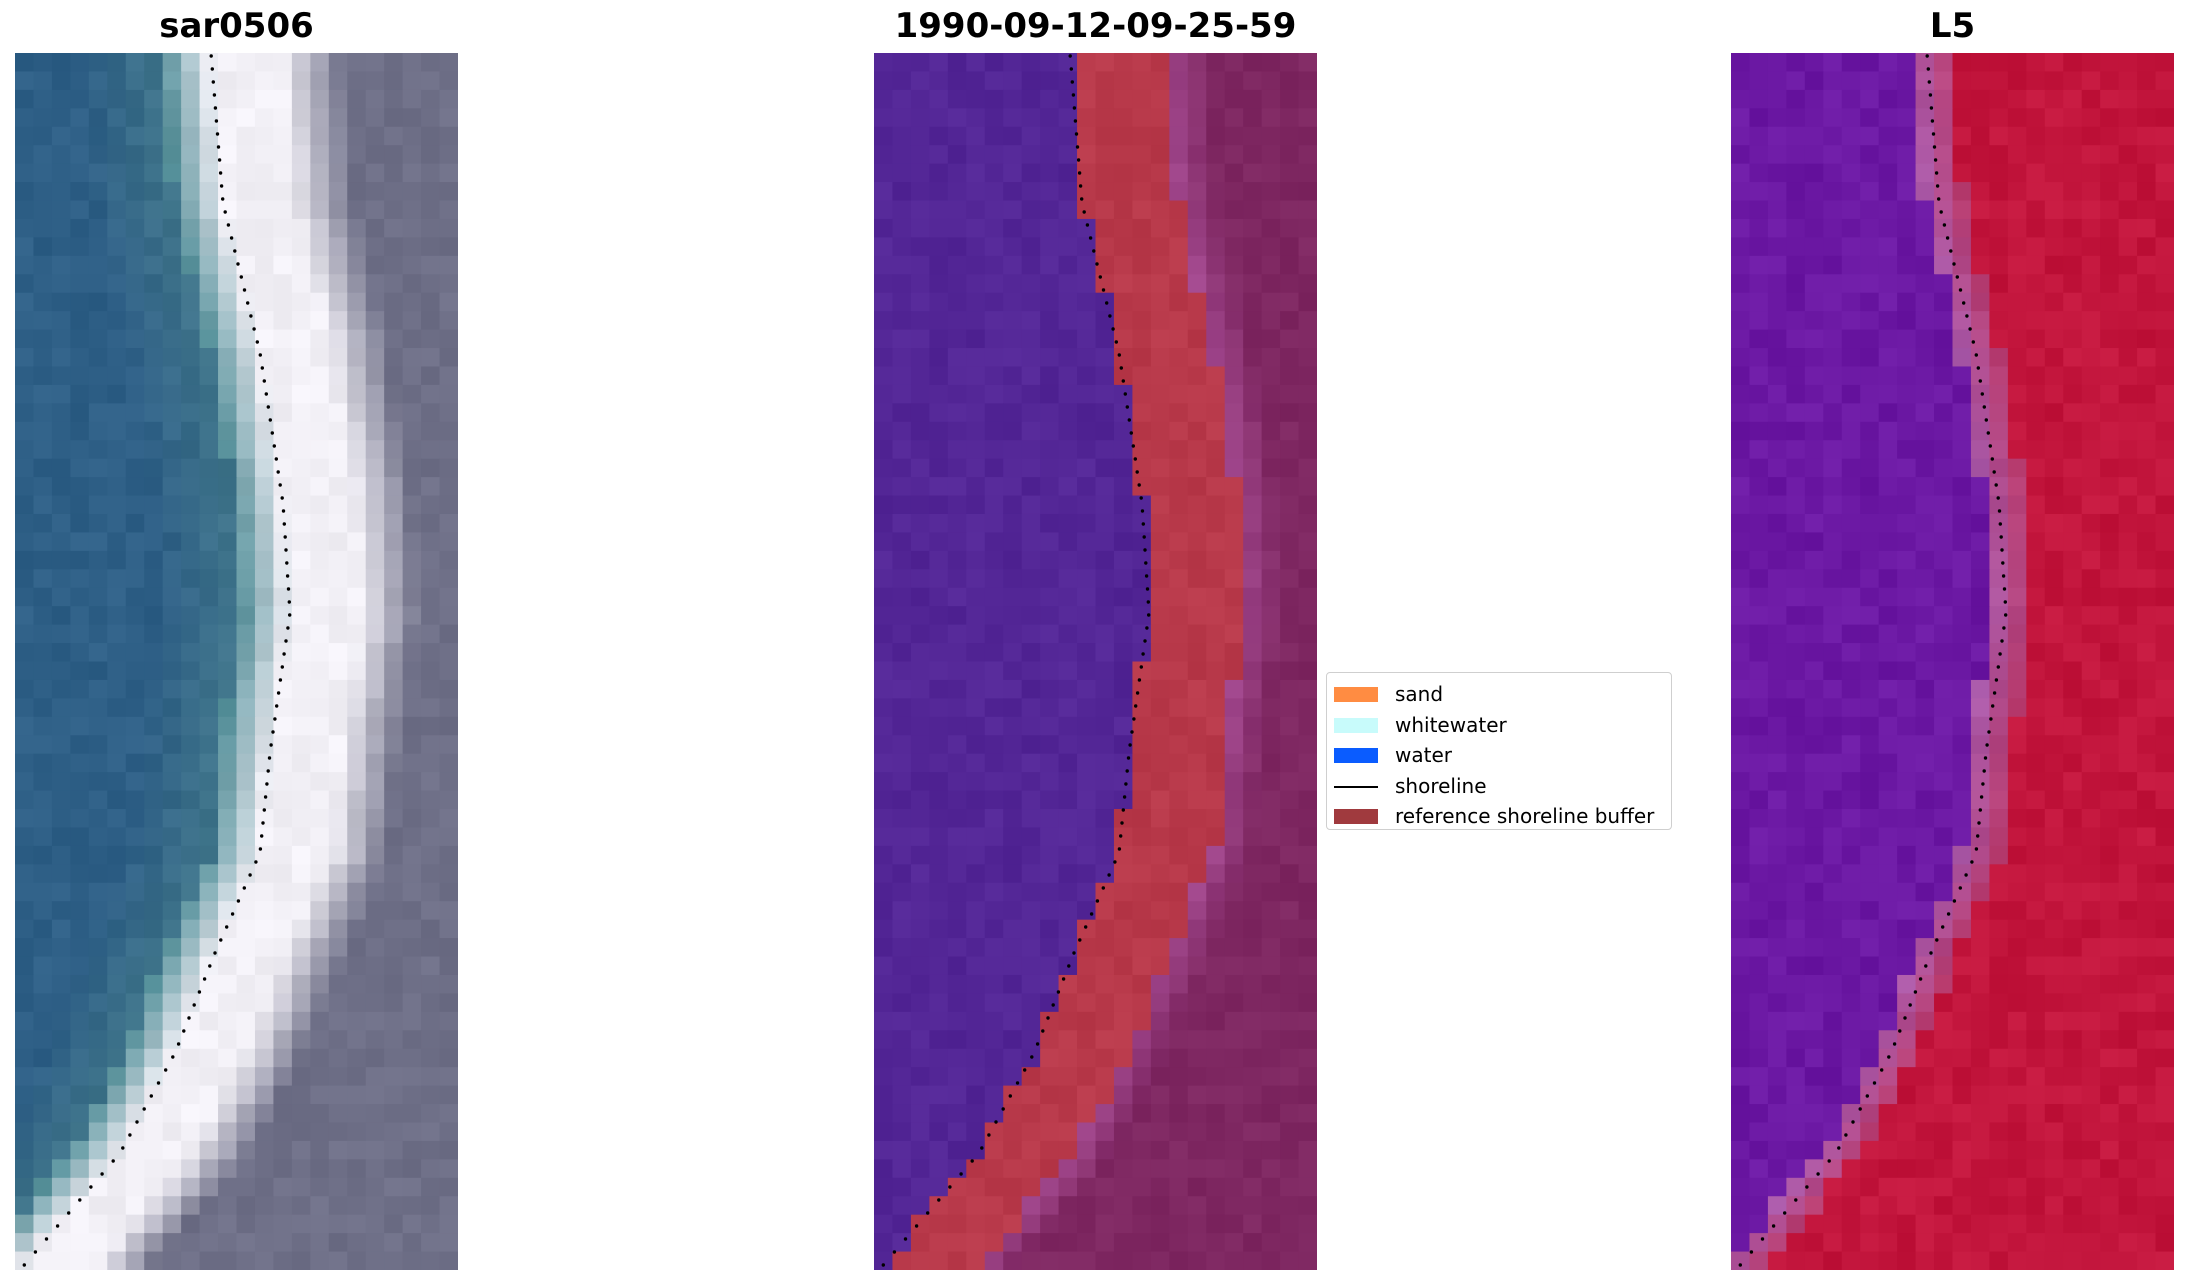 The image size is (2187, 1283). Describe the element at coordinates (1356, 694) in the screenshot. I see `sand-swatch` at that location.